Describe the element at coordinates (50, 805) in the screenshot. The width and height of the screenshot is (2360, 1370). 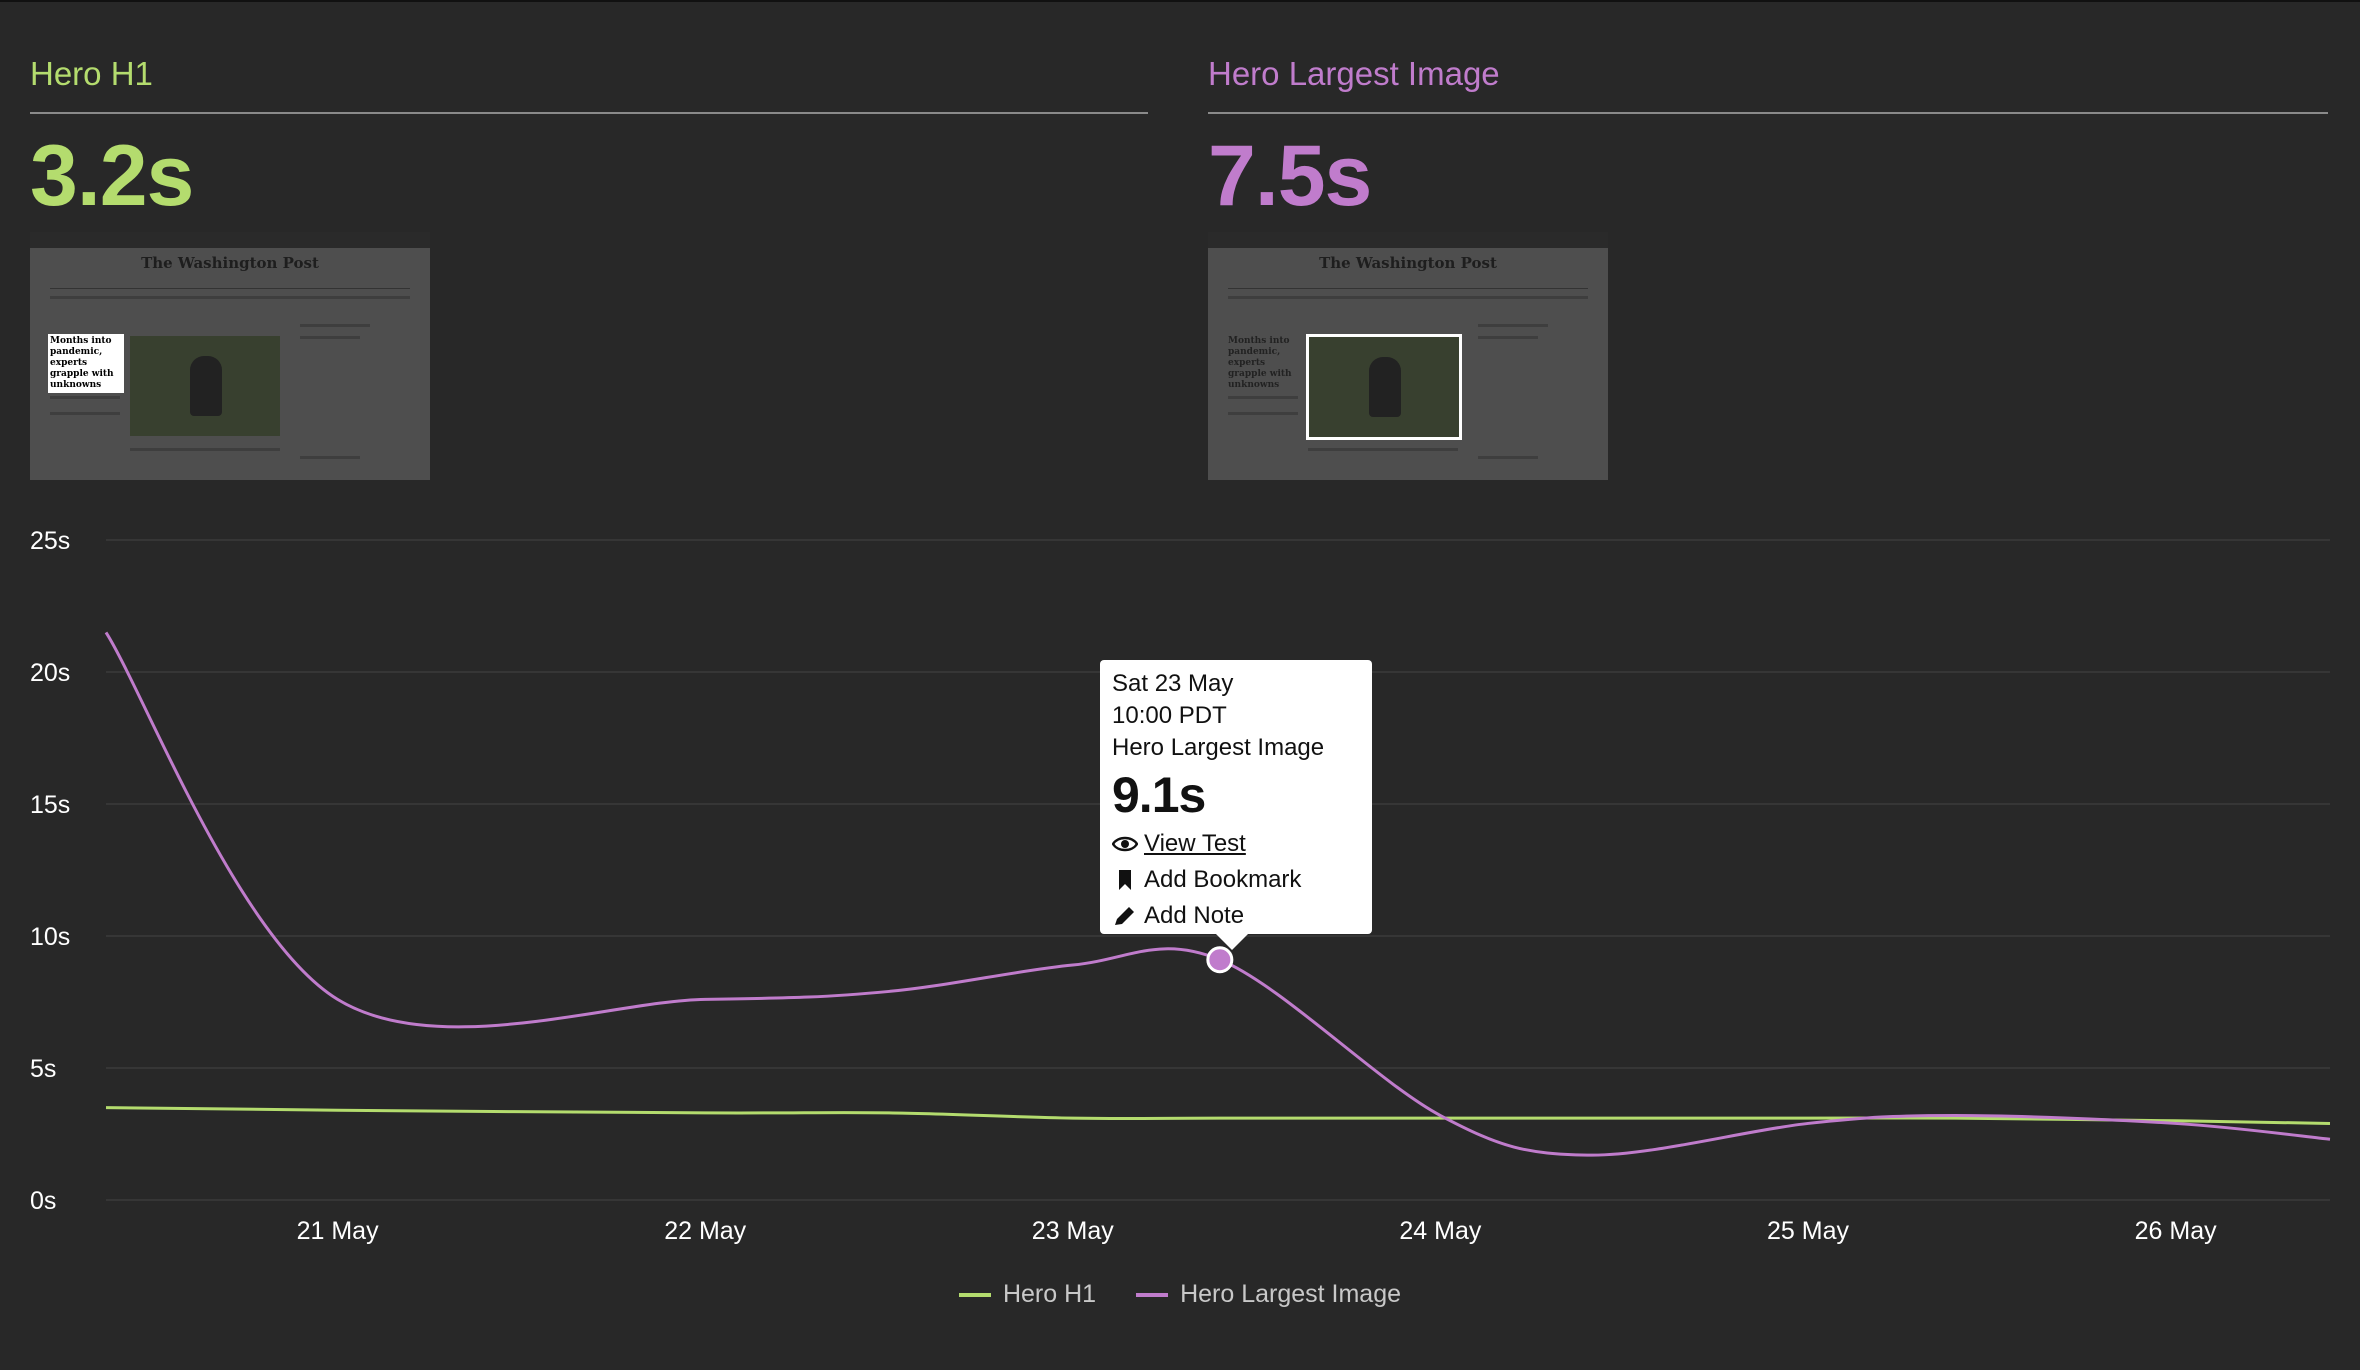
I see `y-tick-label: 15s` at that location.